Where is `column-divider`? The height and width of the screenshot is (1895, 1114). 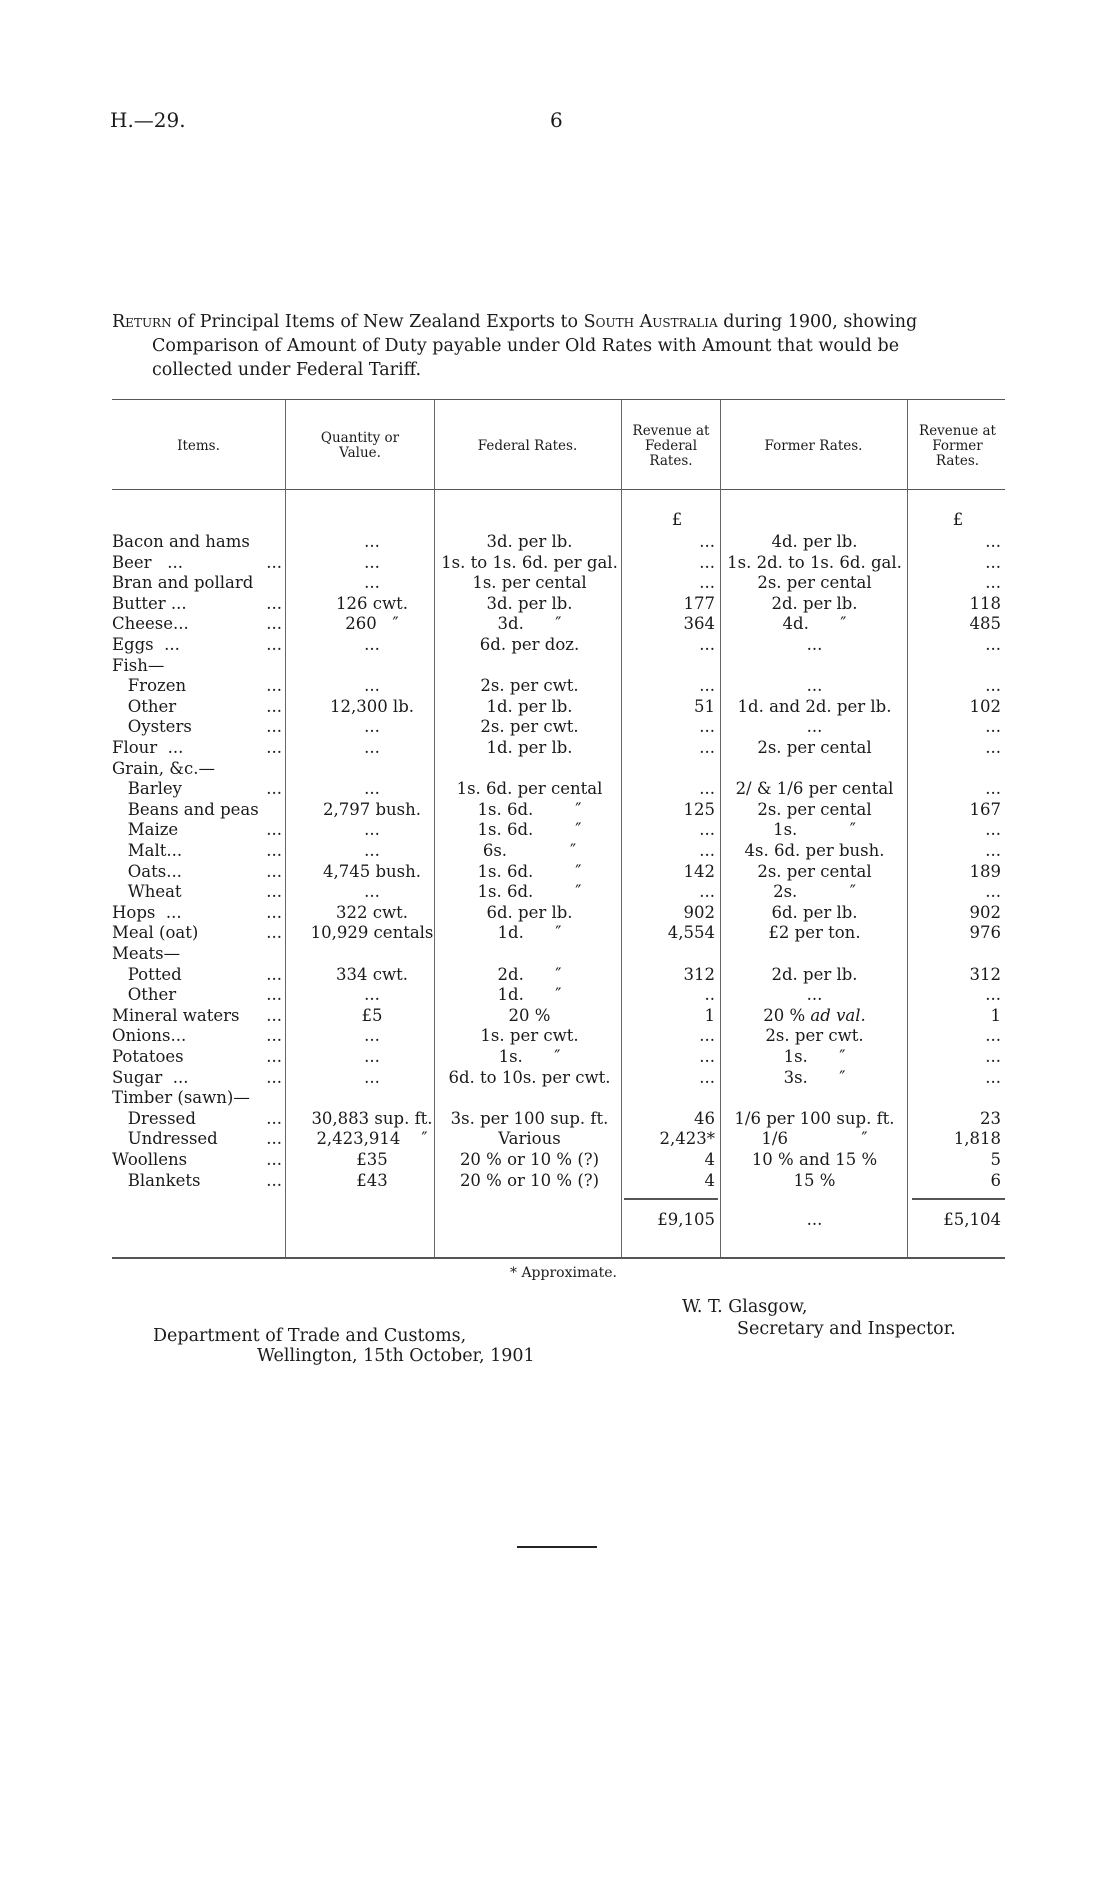 column-divider is located at coordinates (720, 828).